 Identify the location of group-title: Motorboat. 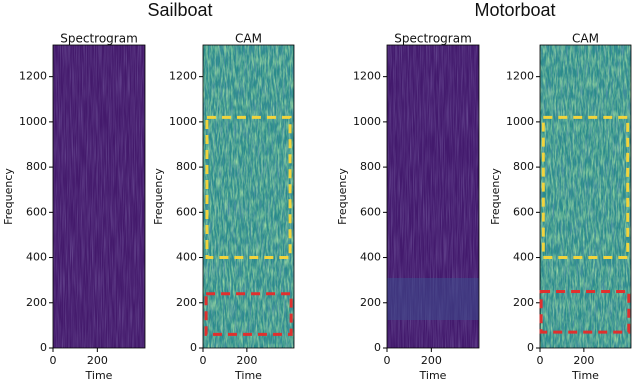
(514, 10).